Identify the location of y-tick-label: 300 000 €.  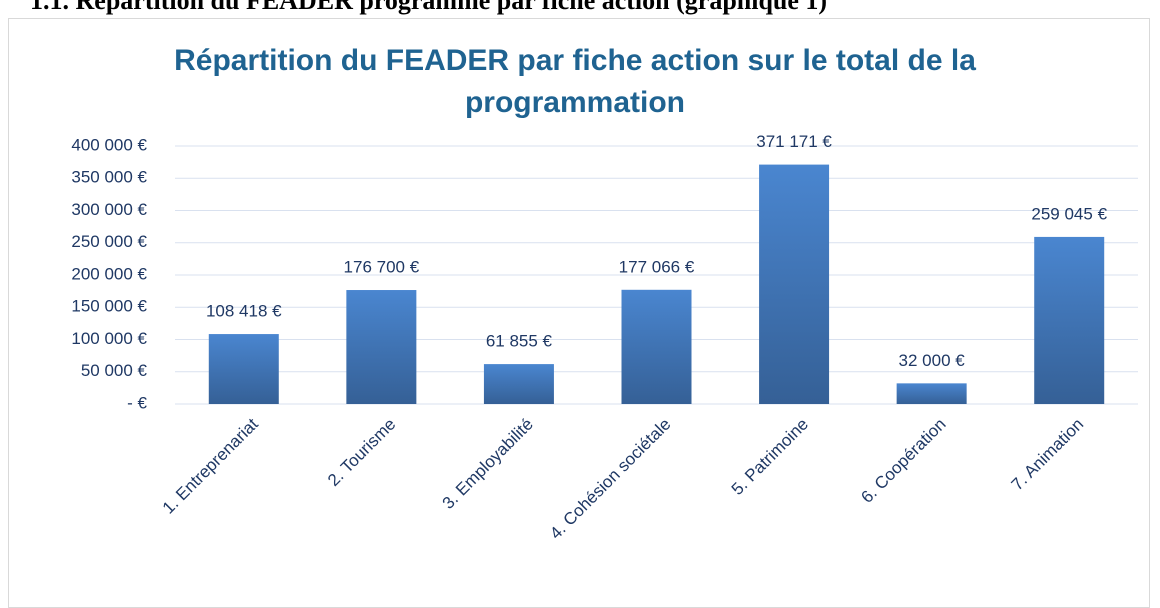
(109, 209).